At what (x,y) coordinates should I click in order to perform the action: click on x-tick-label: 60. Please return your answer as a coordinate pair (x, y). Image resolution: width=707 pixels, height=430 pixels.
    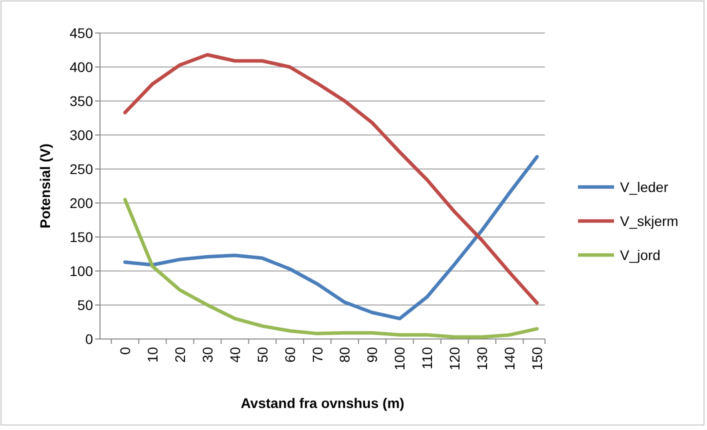
    Looking at the image, I should click on (290, 354).